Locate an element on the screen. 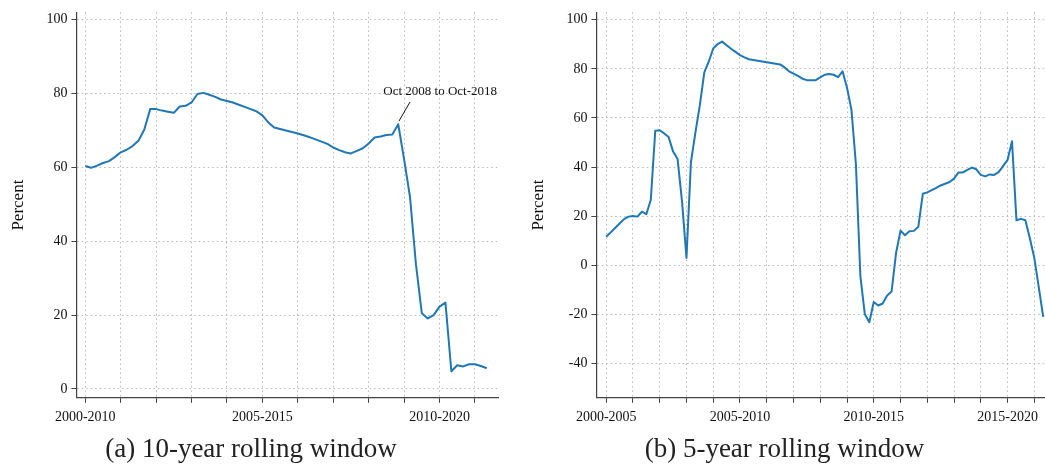 This screenshot has height=470, width=1045. y-tick-label: -20 is located at coordinates (578, 314).